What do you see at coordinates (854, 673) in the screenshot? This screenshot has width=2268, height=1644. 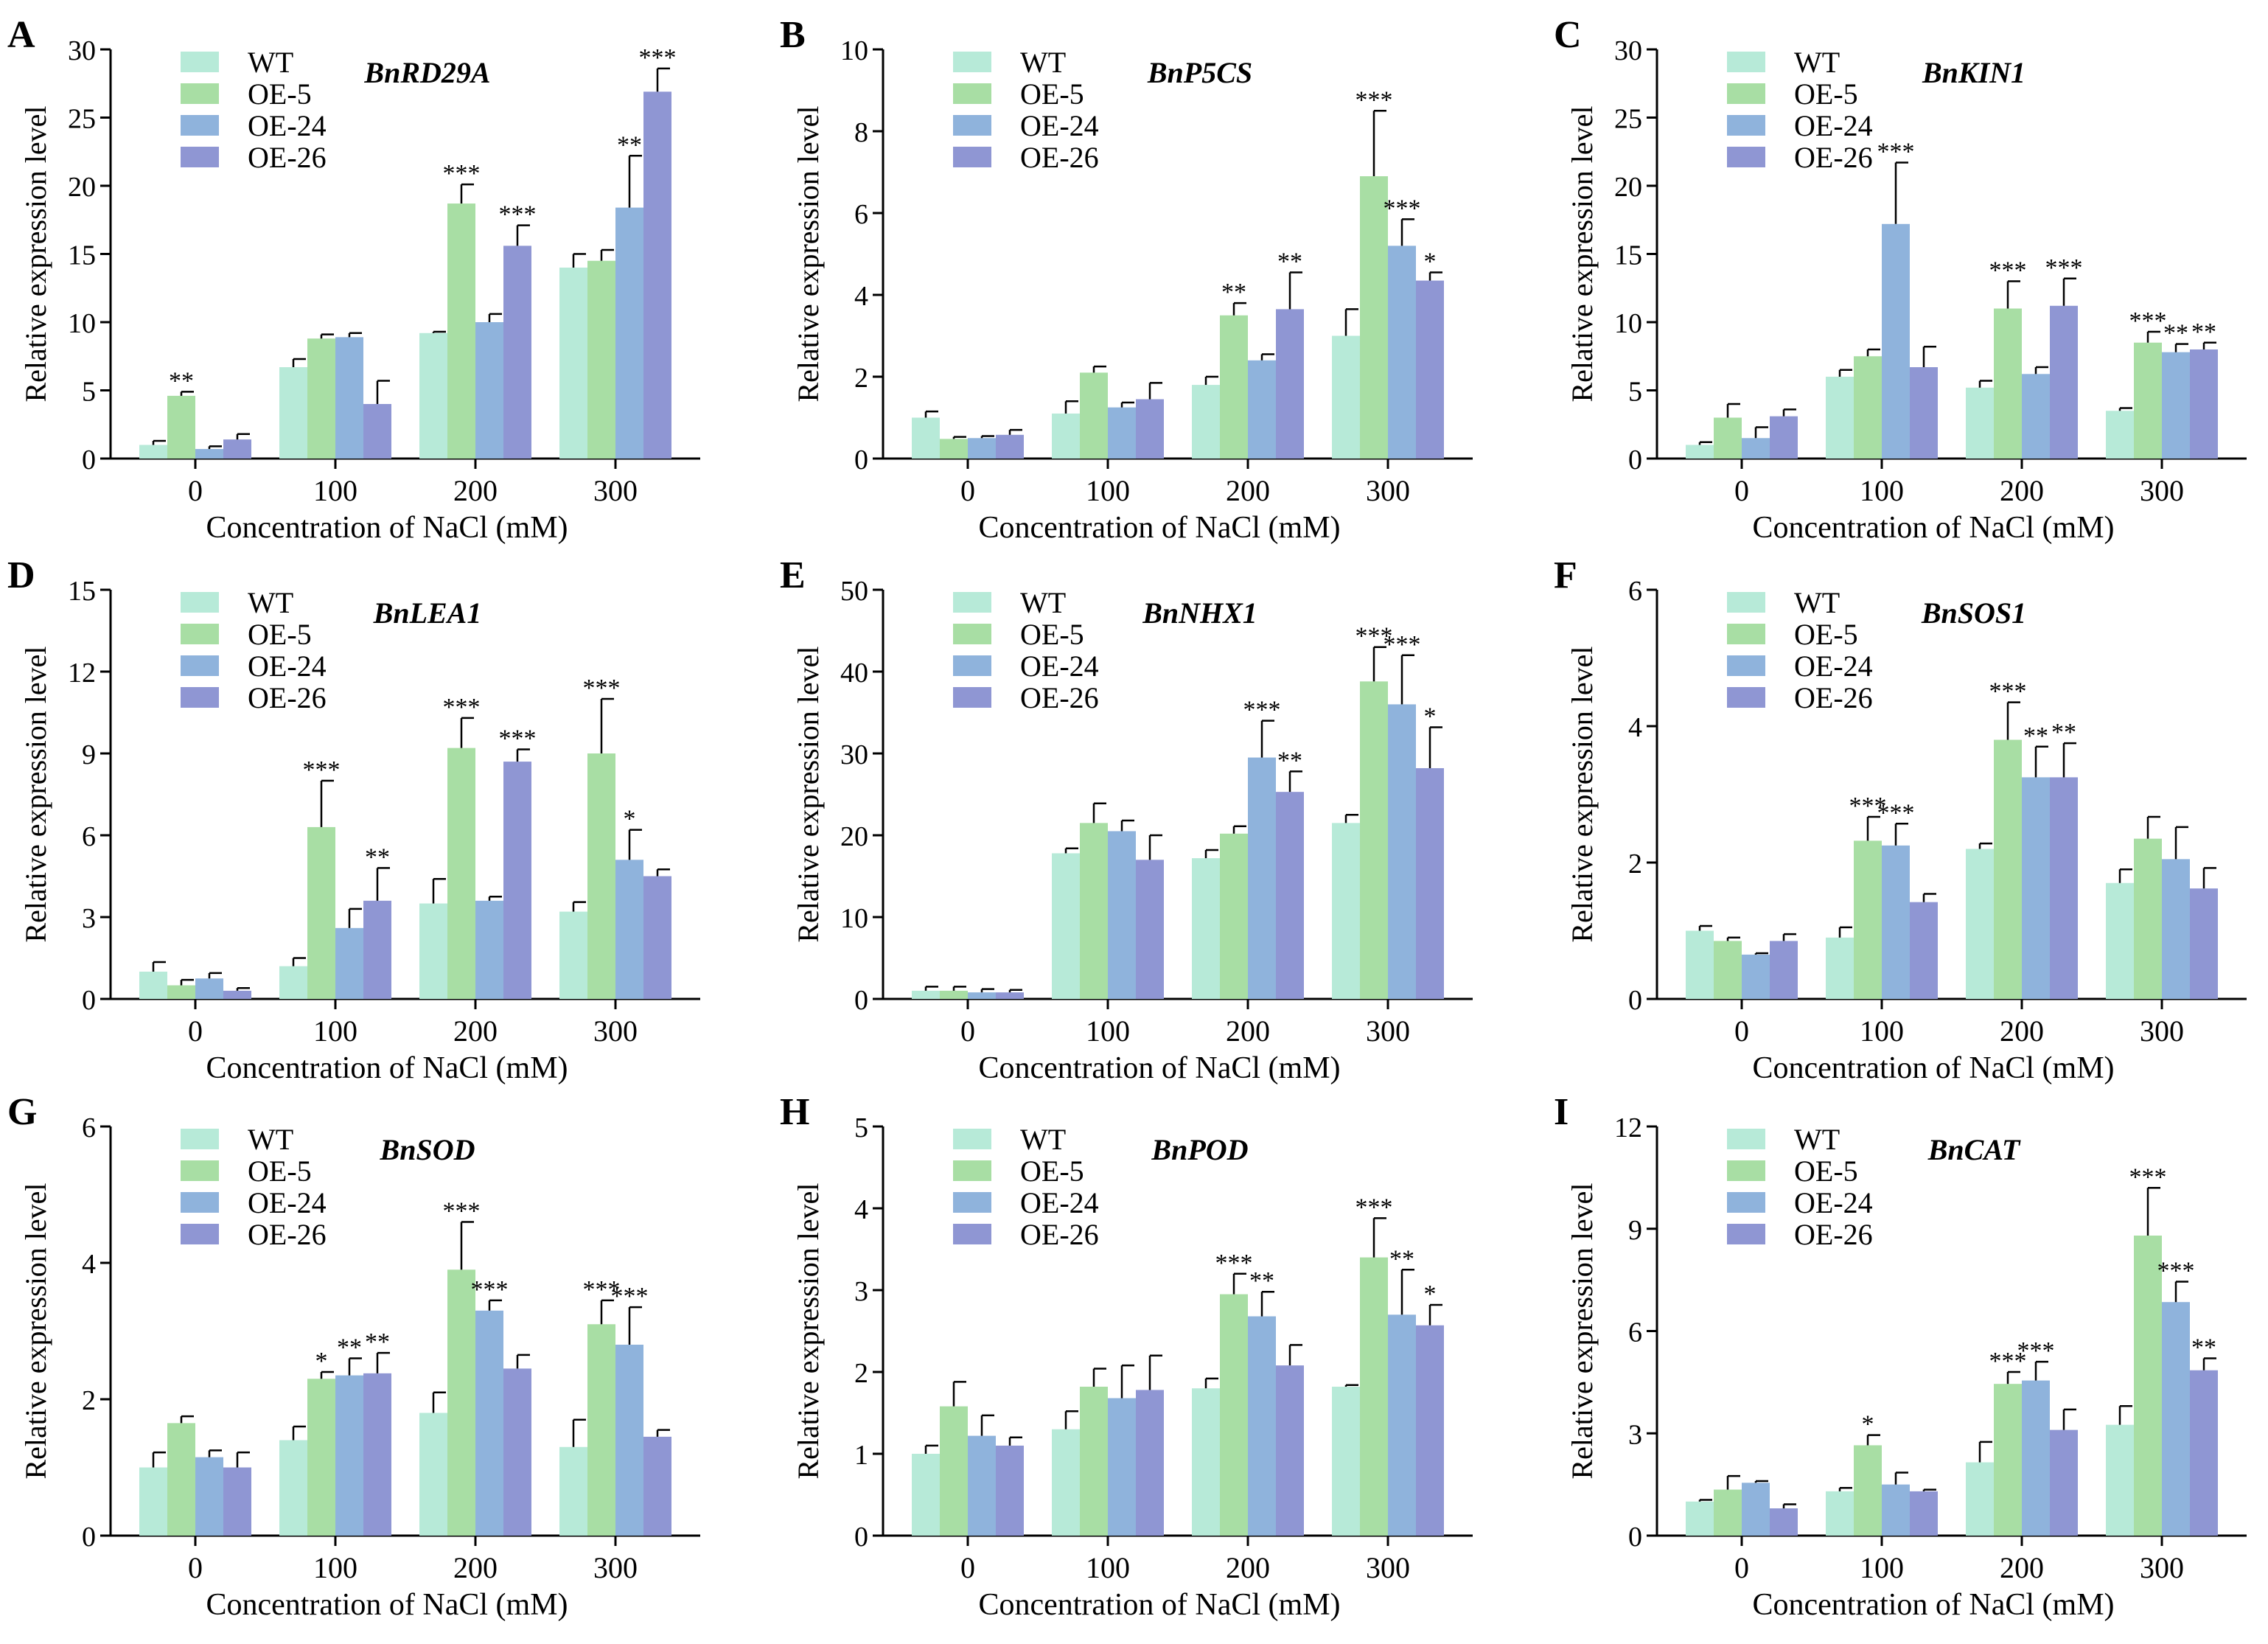 I see `y-tick-label: 40` at bounding box center [854, 673].